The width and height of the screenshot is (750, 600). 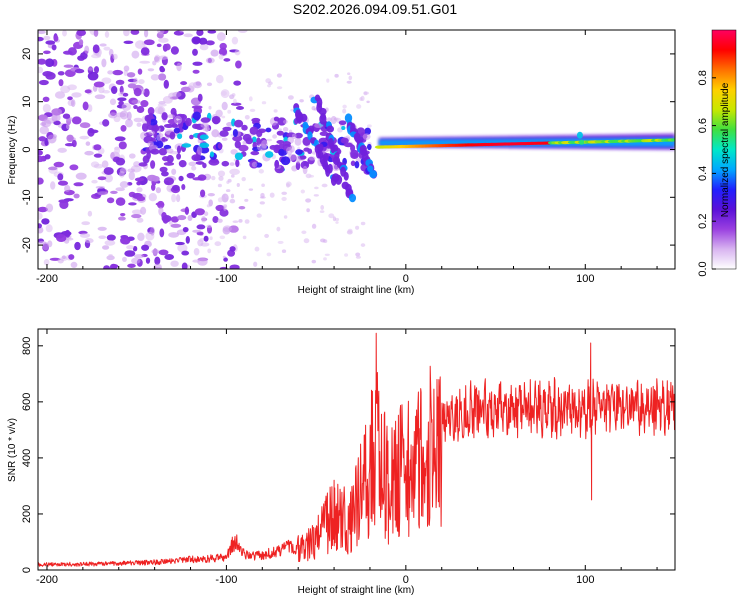 I want to click on snr-y-label: SNR (10 * v/v), so click(x=12, y=450).